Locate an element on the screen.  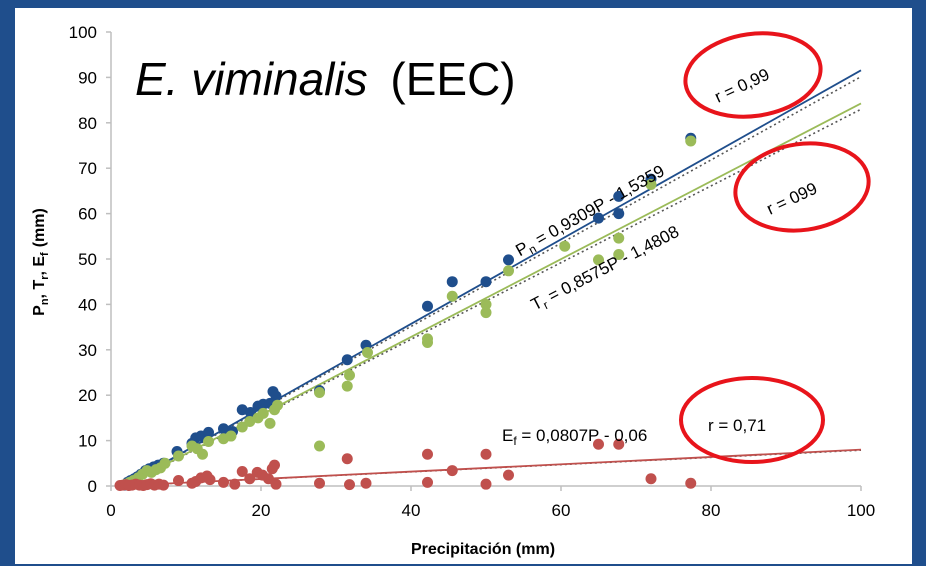
y-tick-labels: 0 10 20 30 40 50 60 70 80 90 100 is located at coordinates (90, 259).